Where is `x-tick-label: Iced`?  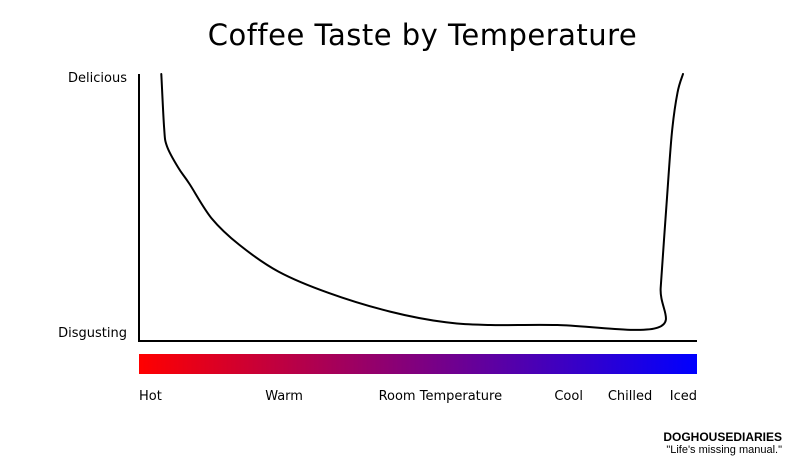 x-tick-label: Iced is located at coordinates (683, 396).